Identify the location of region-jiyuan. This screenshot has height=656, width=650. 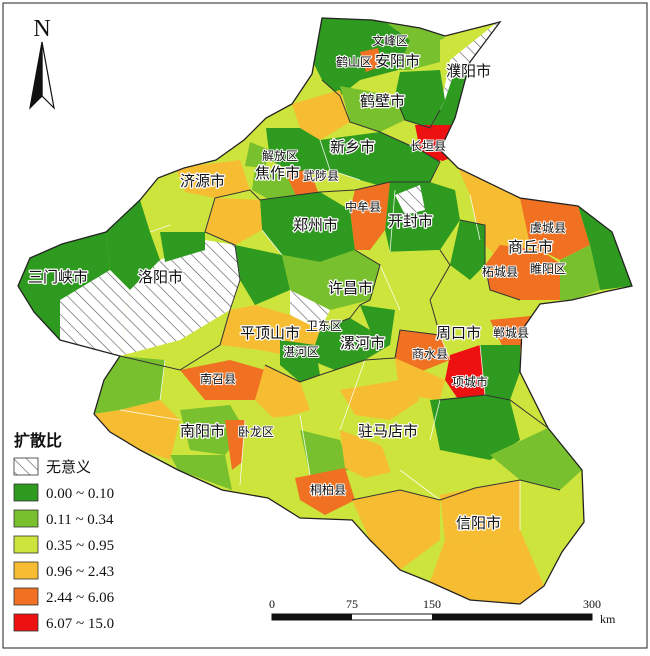
(213, 179).